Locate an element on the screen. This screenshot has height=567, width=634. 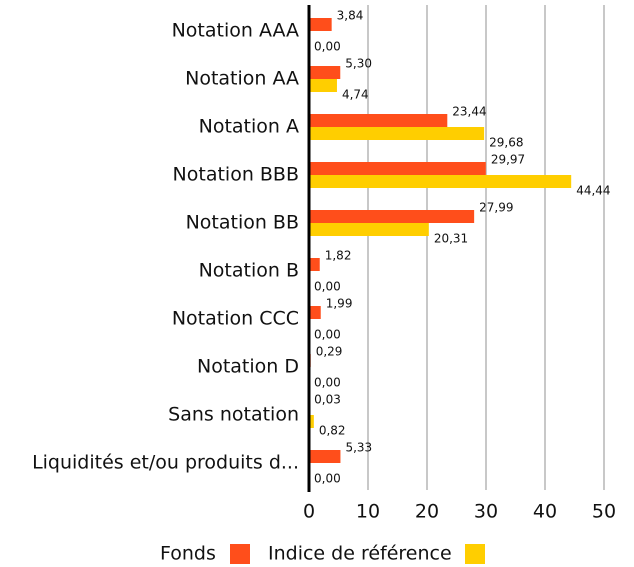
legend-label-fonds: Fonds is located at coordinates (188, 554).